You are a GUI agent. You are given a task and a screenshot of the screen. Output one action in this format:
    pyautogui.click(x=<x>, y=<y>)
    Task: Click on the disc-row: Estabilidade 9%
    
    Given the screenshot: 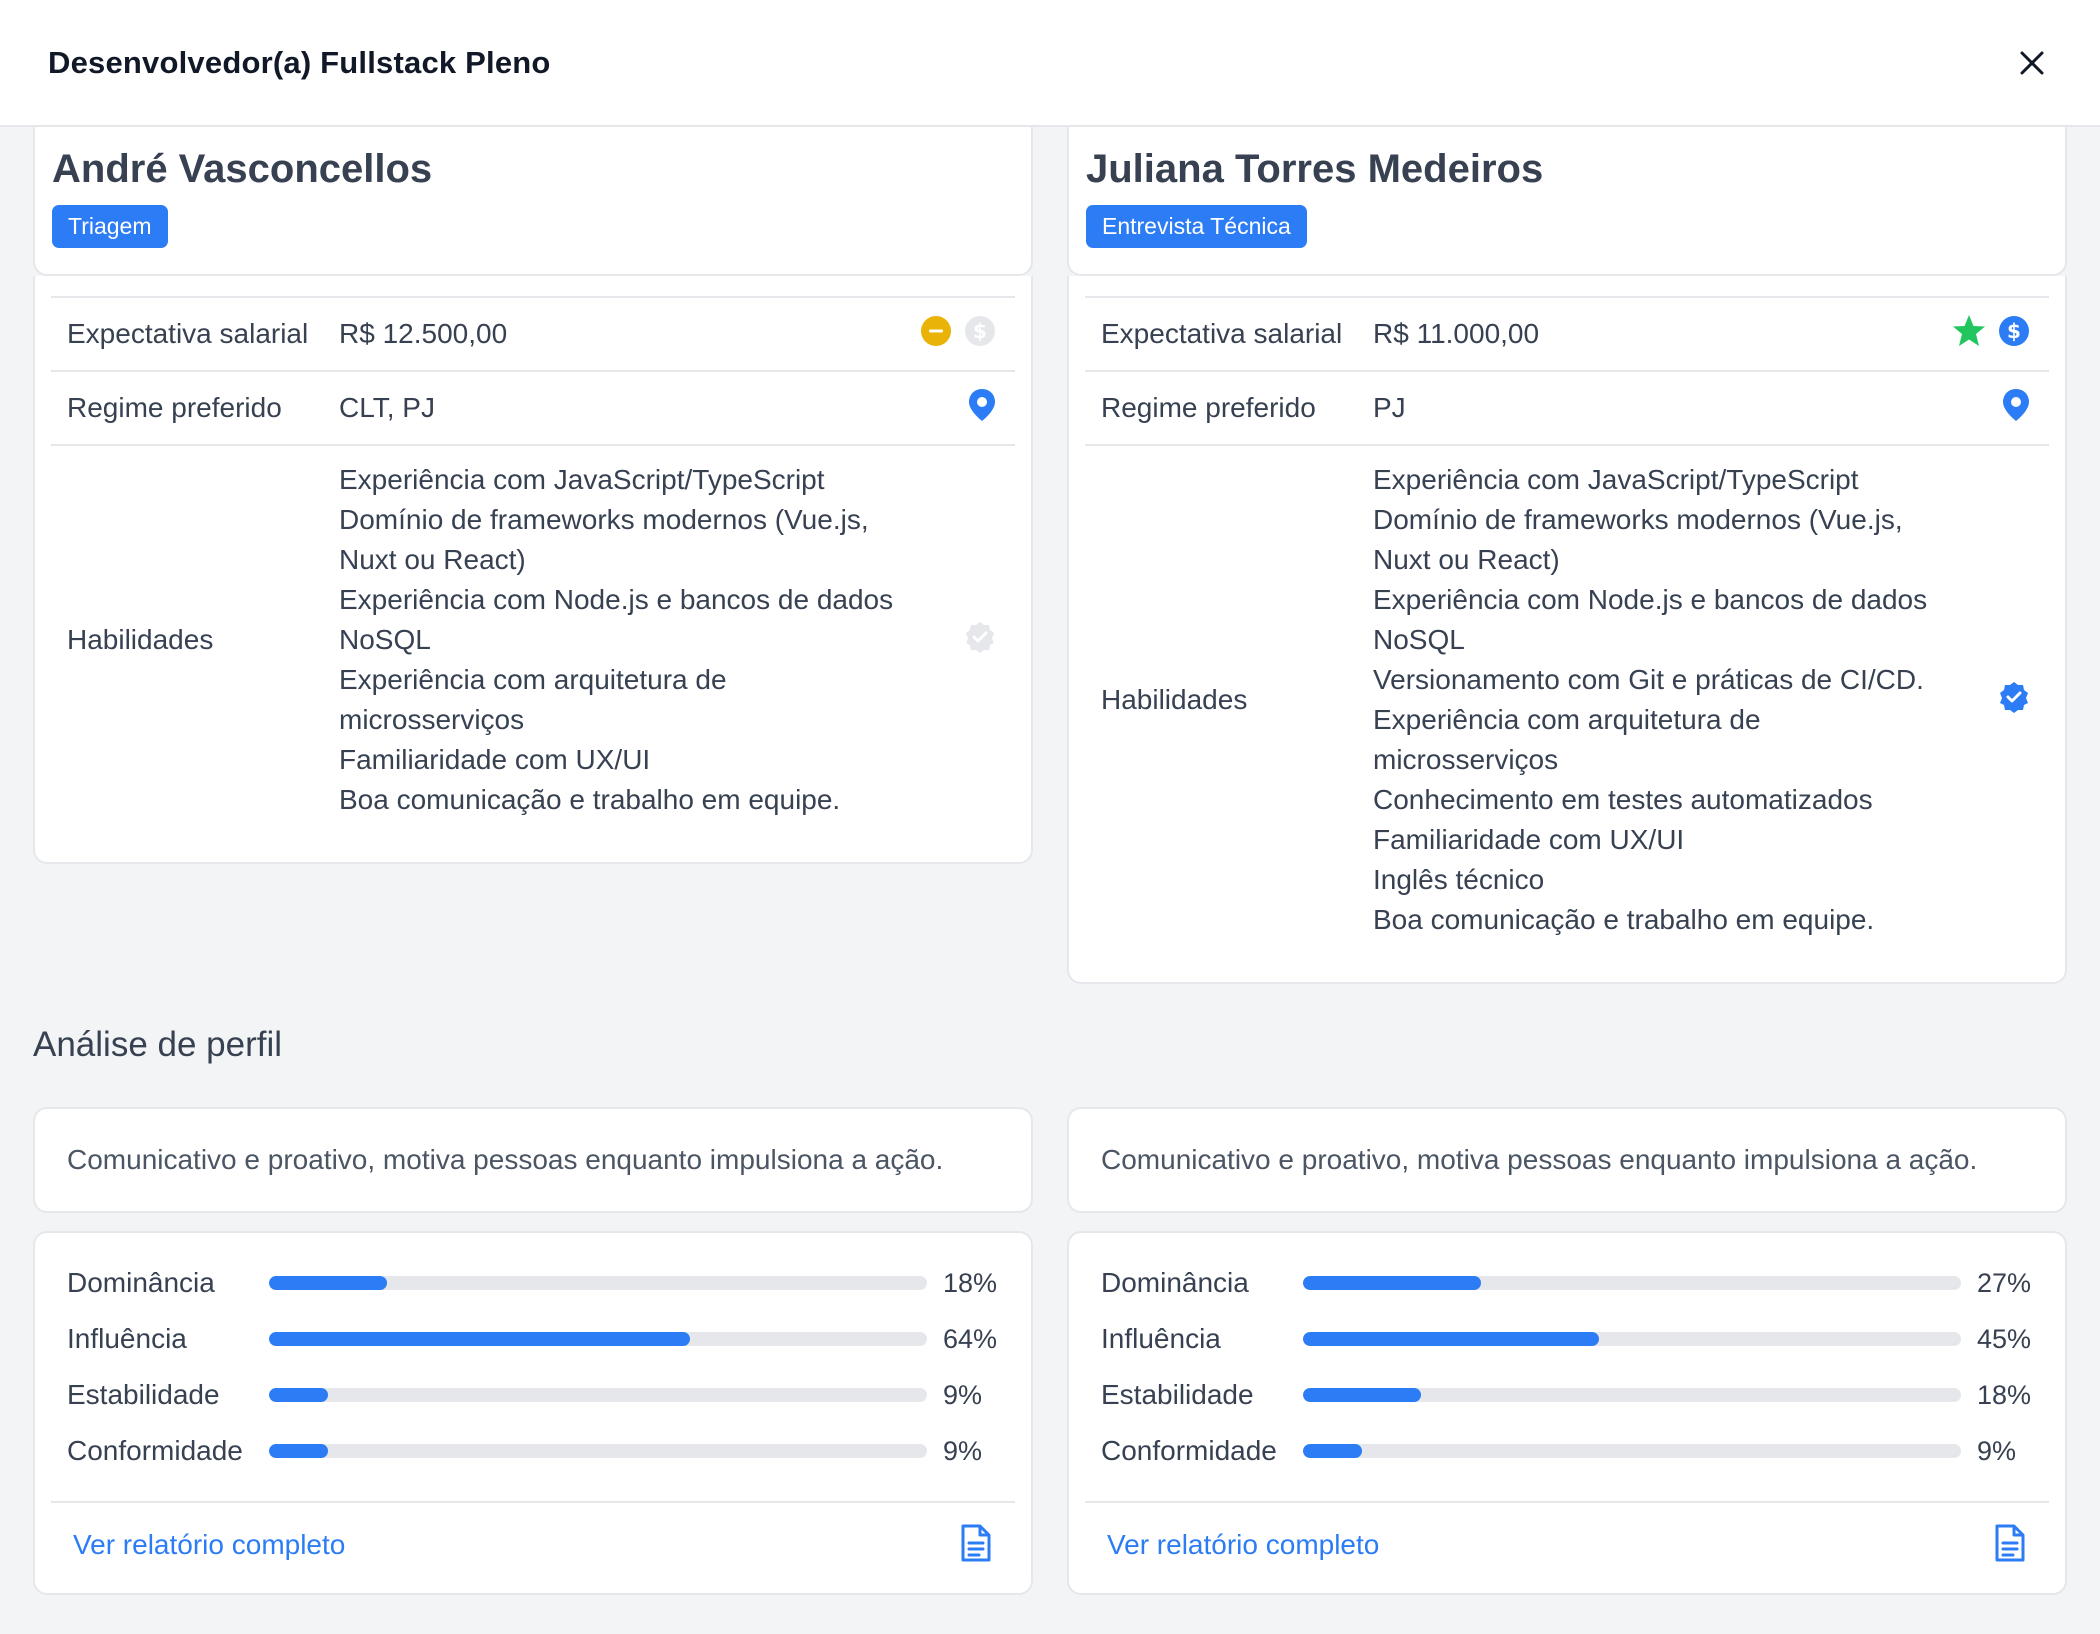 What is the action you would take?
    pyautogui.click(x=533, y=1395)
    